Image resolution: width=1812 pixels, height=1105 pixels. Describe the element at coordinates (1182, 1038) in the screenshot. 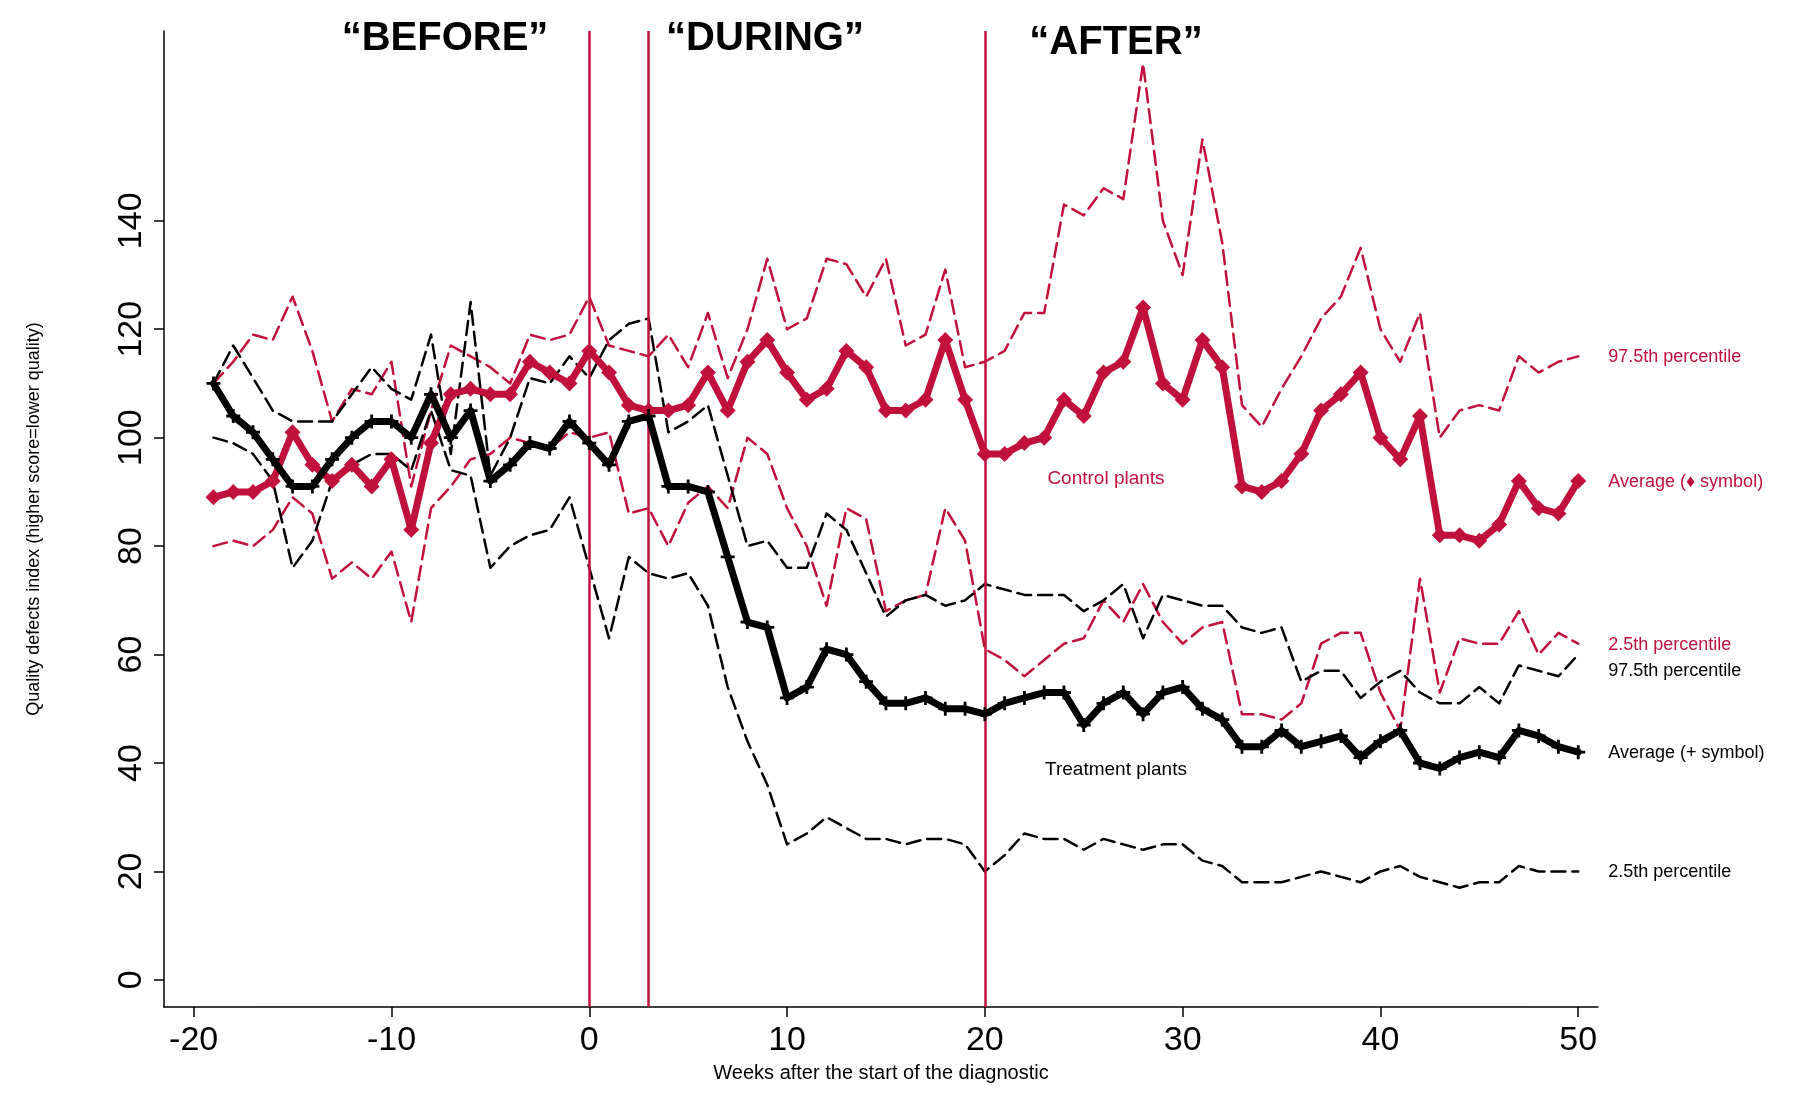

I see `x-tick-label: 30` at that location.